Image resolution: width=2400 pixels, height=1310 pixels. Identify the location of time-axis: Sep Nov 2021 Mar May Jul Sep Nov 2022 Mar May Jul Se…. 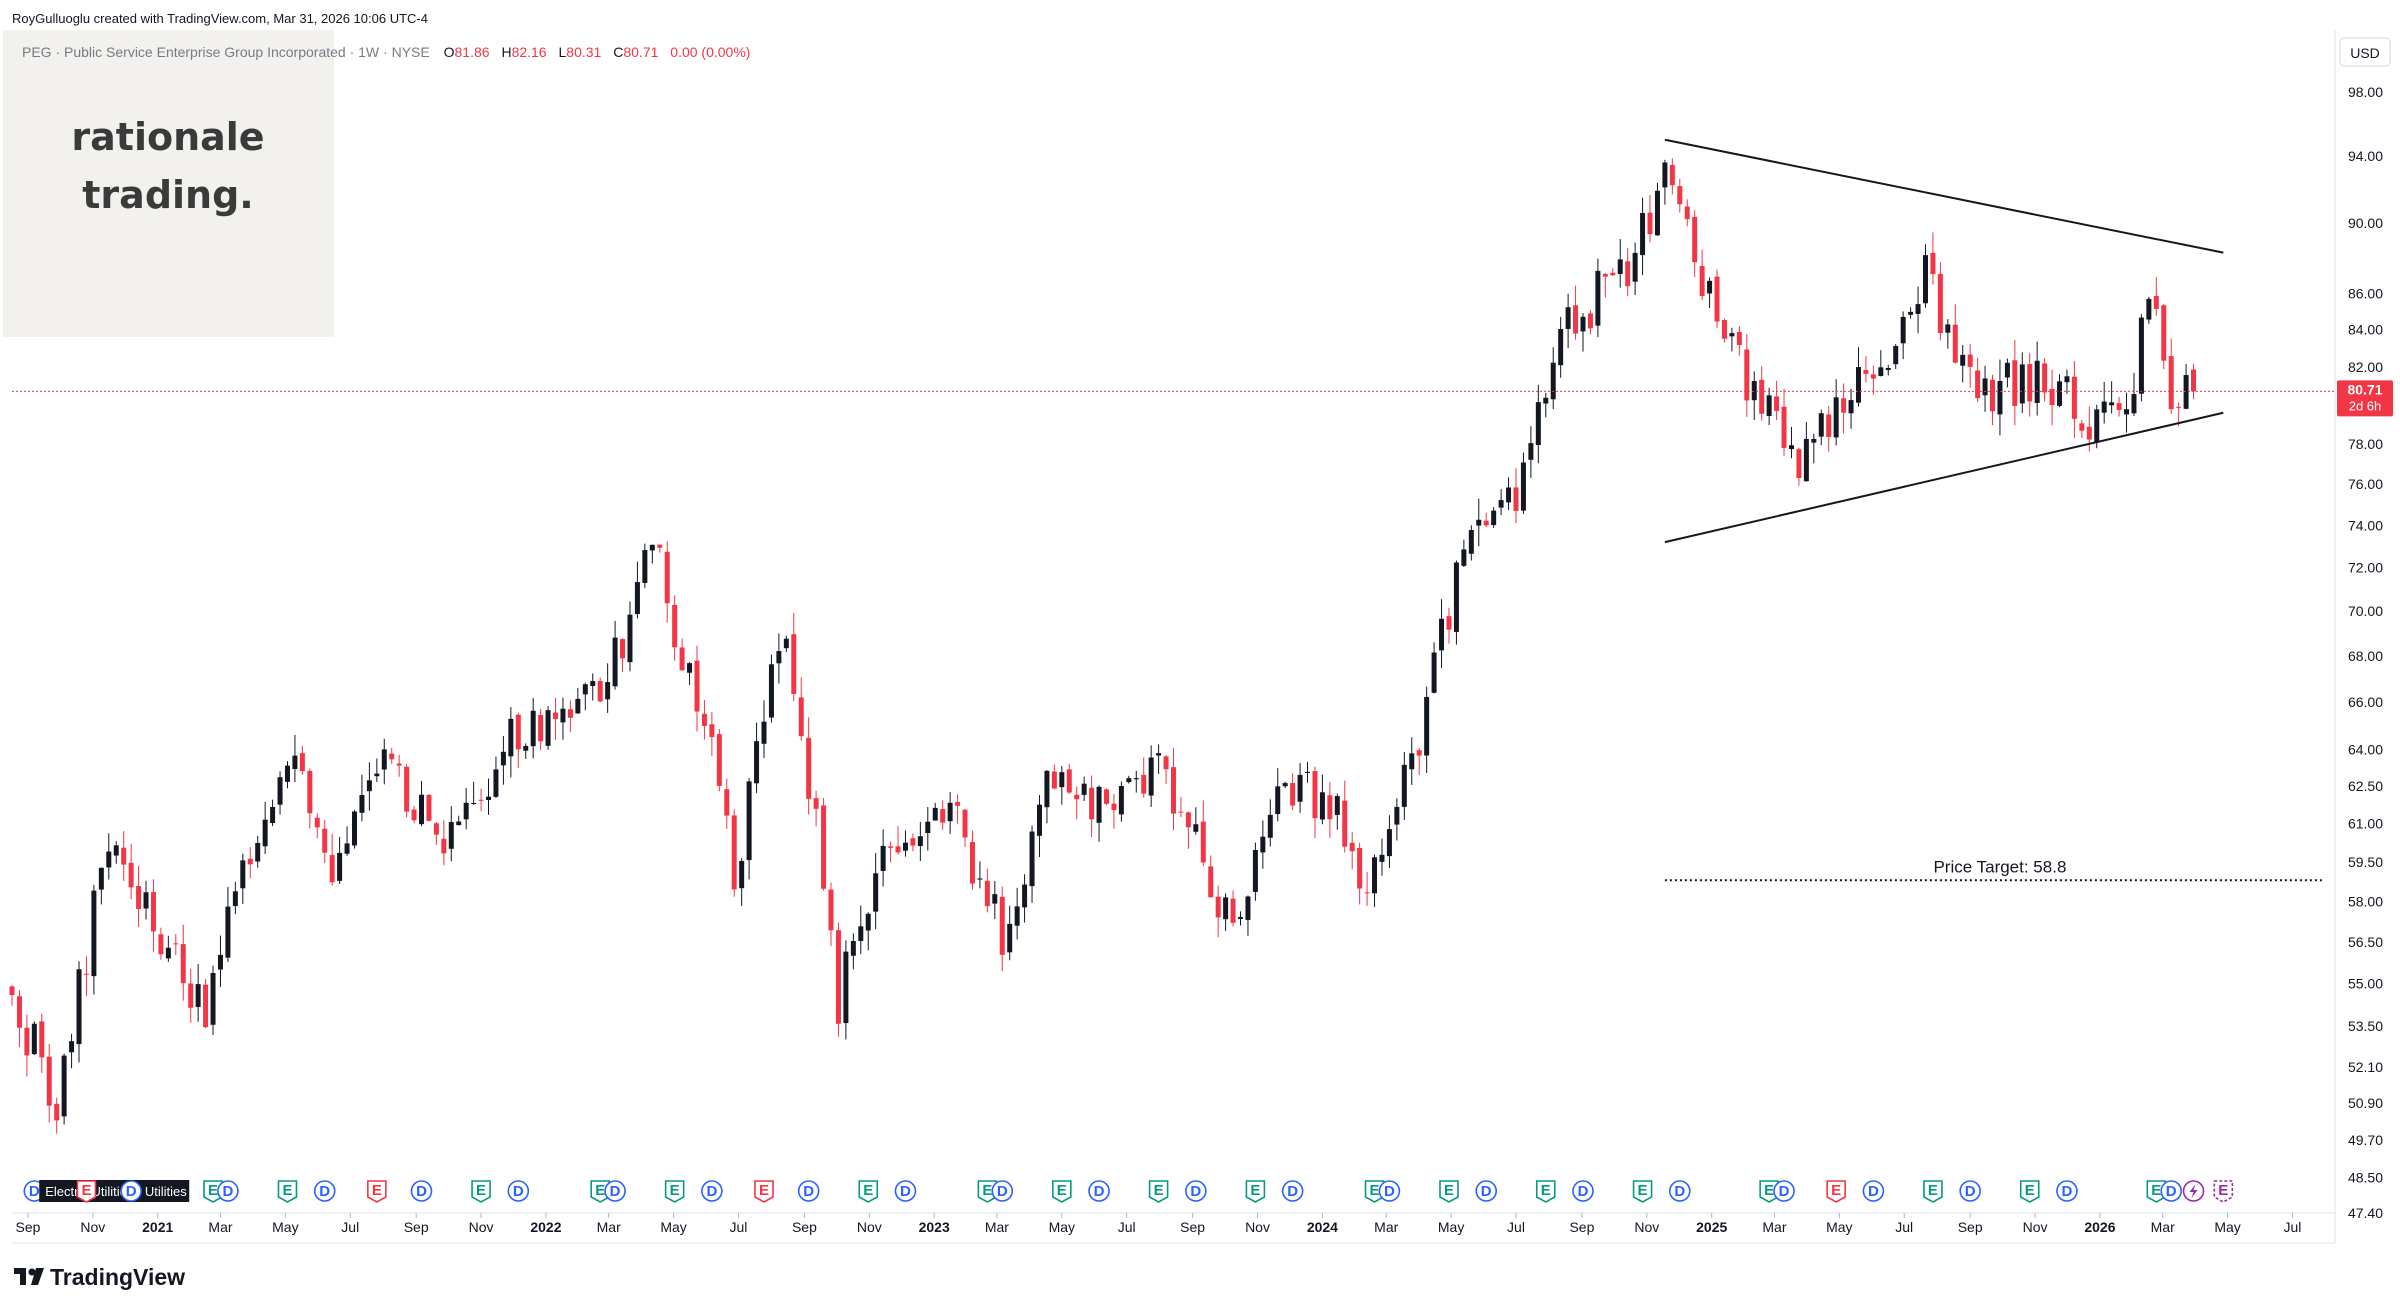
(1158, 1224).